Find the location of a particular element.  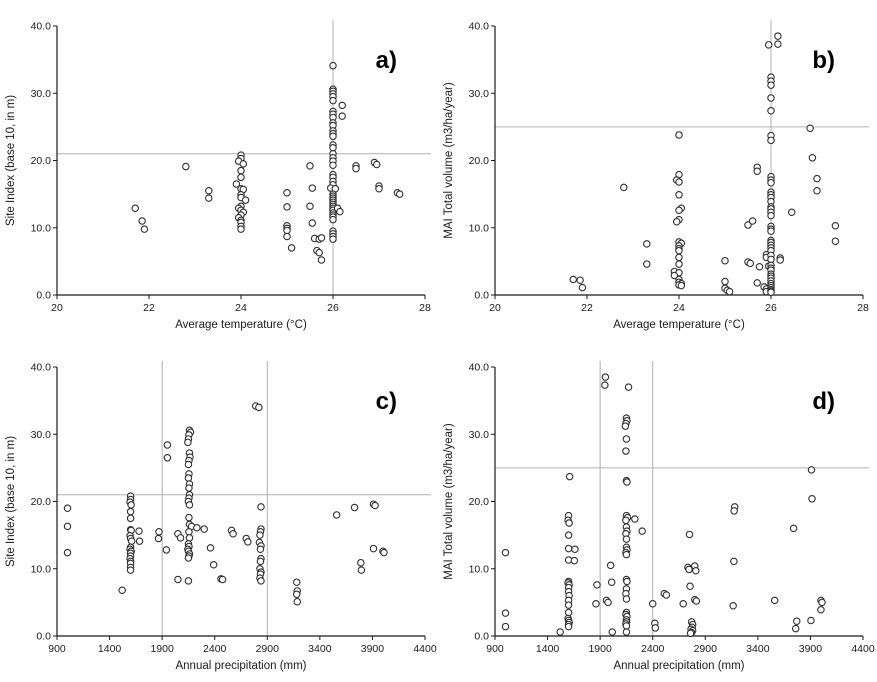

y-tick-label: 0.0 is located at coordinates (481, 637).